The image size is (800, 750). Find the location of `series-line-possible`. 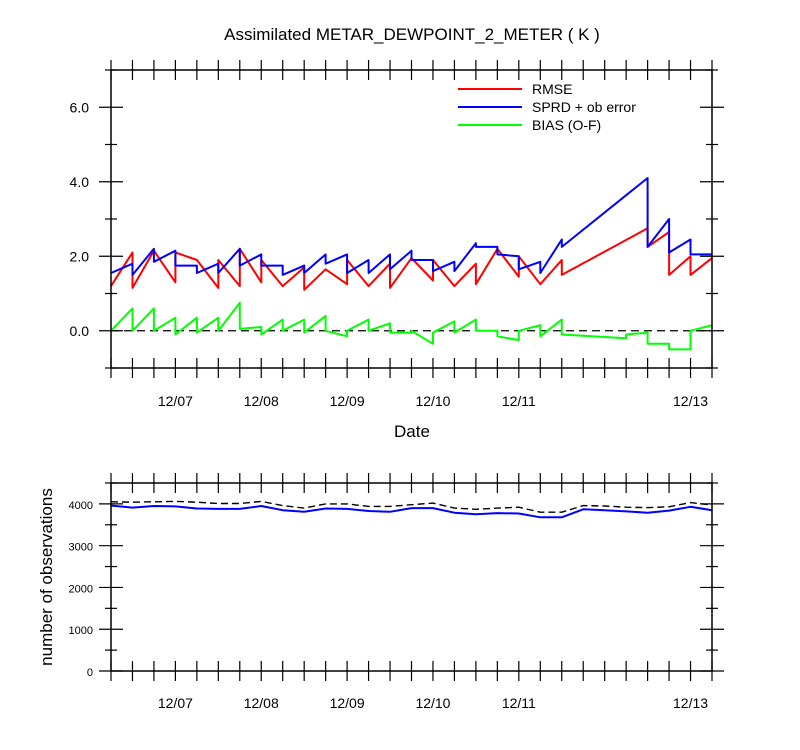

series-line-possible is located at coordinates (411, 506).